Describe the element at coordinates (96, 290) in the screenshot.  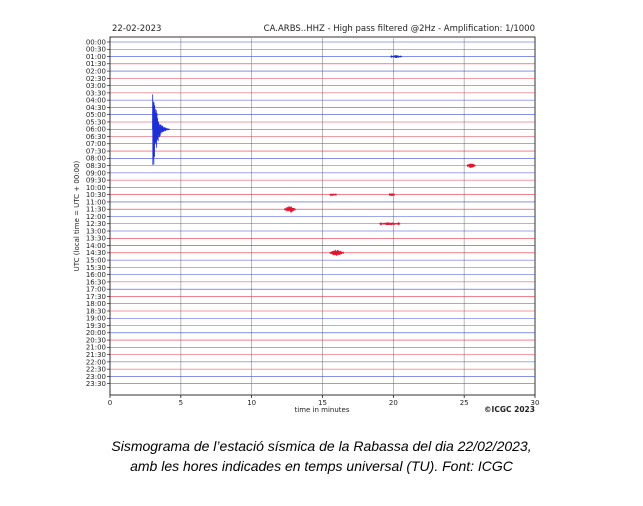
I see `y-tick-label: 17:00` at that location.